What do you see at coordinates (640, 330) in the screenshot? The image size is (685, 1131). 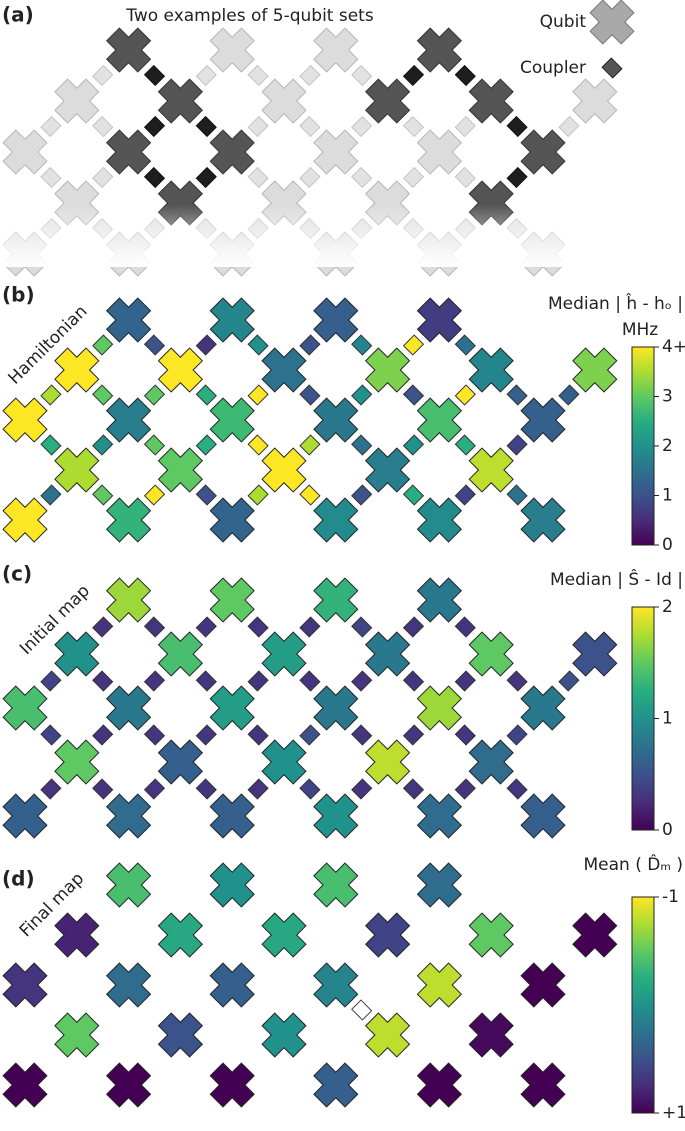 I see `colorbar-unit: MHz` at bounding box center [640, 330].